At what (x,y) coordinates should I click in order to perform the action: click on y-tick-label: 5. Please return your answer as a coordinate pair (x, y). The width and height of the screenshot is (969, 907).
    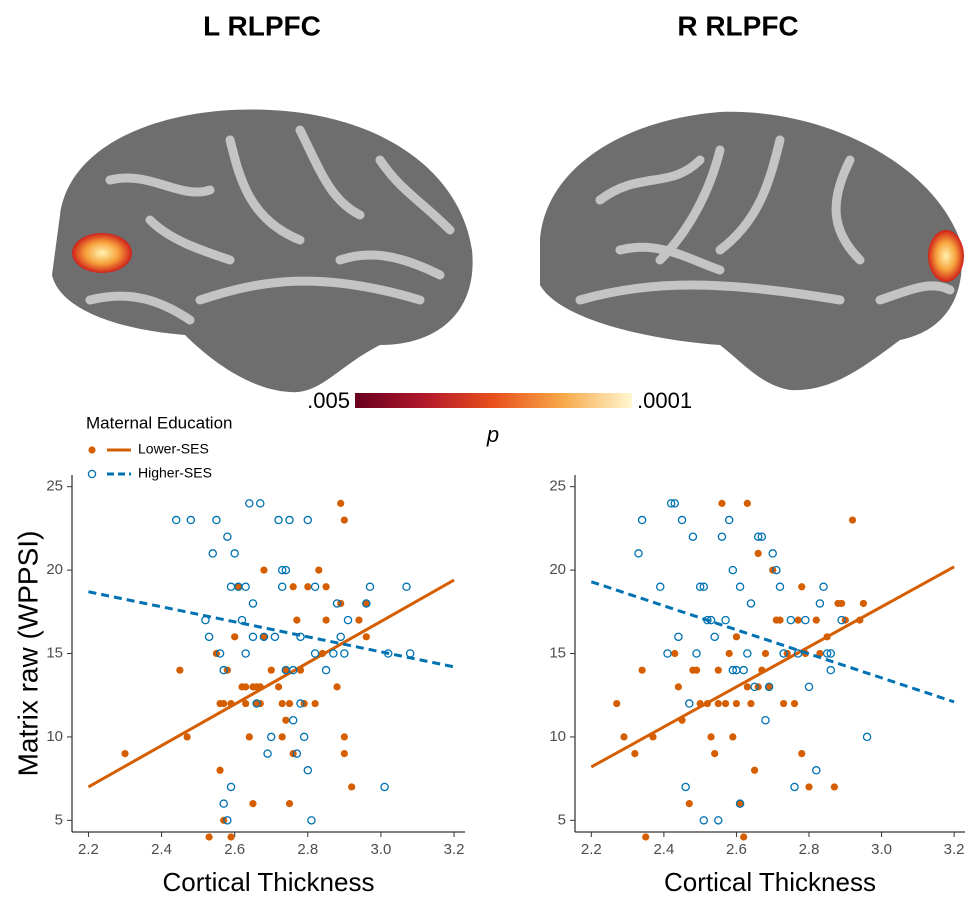
    Looking at the image, I should click on (59, 819).